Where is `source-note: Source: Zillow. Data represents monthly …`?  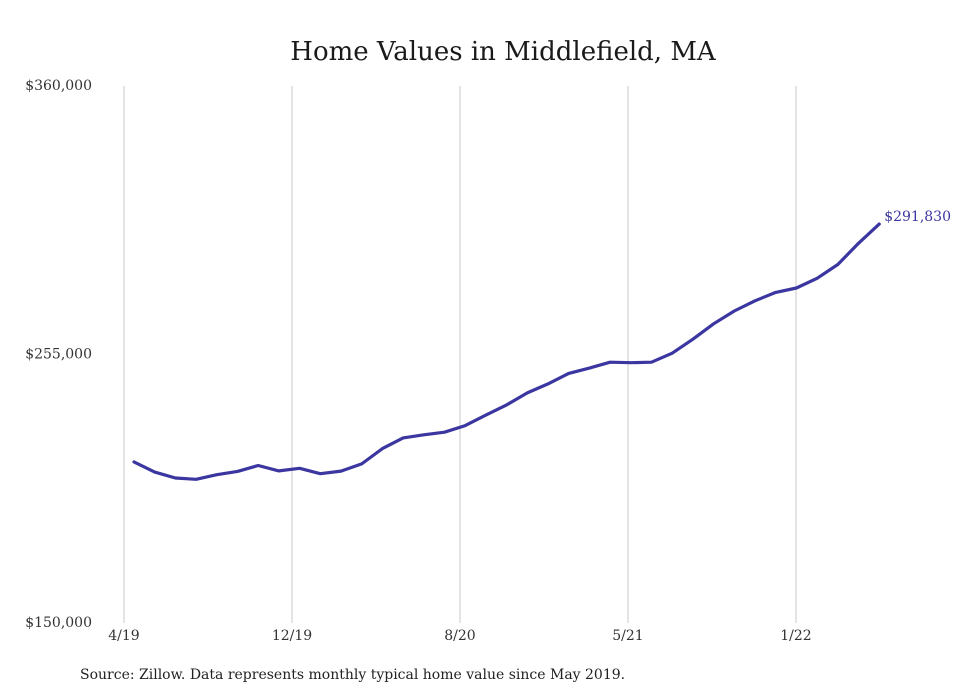
source-note: Source: Zillow. Data represents monthly … is located at coordinates (353, 675).